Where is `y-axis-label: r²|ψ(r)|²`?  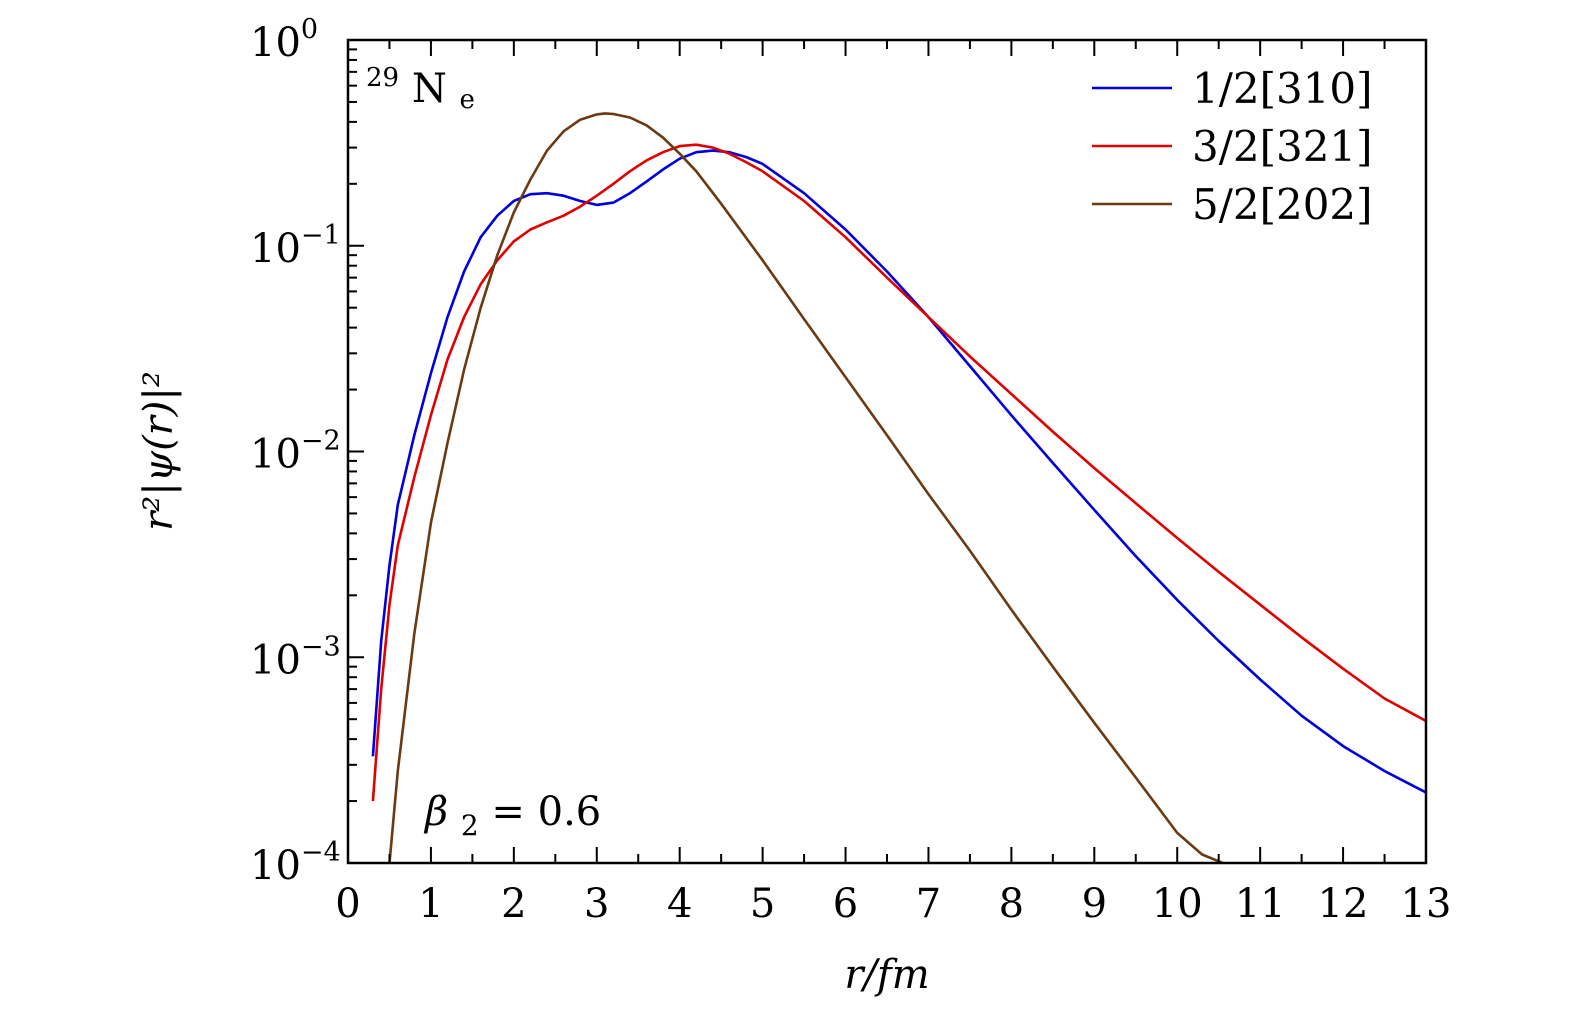
y-axis-label: r²|ψ(r)|² is located at coordinates (159, 451).